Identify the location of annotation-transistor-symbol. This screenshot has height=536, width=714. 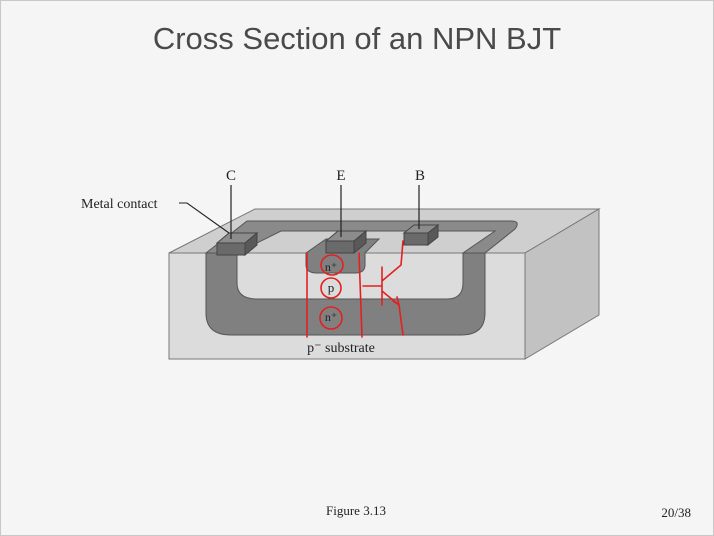
(383, 288).